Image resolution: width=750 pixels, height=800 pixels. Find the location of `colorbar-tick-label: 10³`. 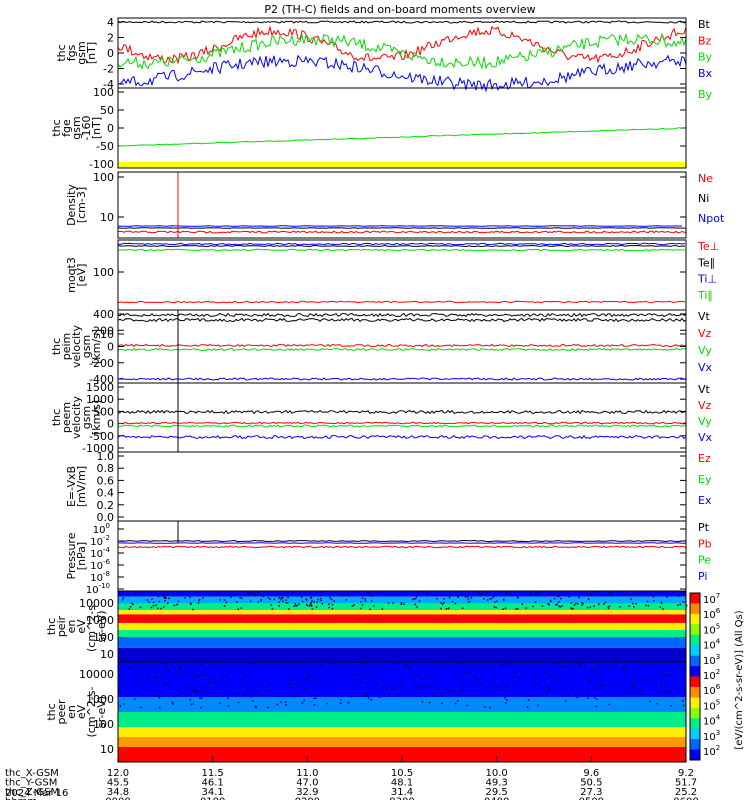

colorbar-tick-label: 10³ is located at coordinates (711, 660).